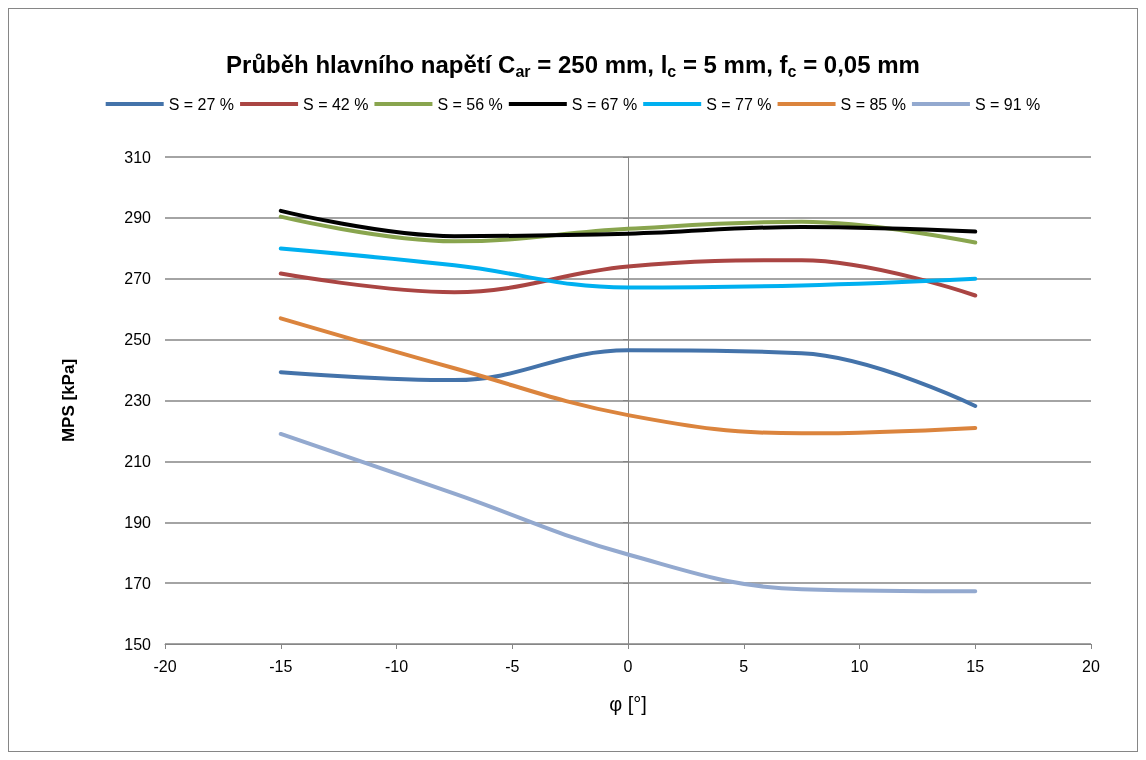 This screenshot has width=1146, height=760. What do you see at coordinates (604, 104) in the screenshot?
I see `legend-label: S = 67 %` at bounding box center [604, 104].